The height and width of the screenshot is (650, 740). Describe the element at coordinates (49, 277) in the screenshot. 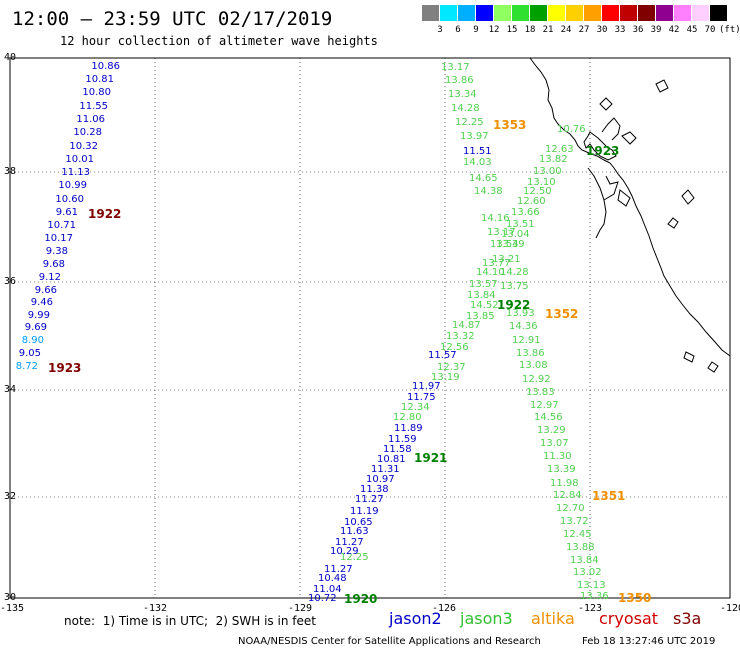

I see `wave-height-value: 9.12` at that location.